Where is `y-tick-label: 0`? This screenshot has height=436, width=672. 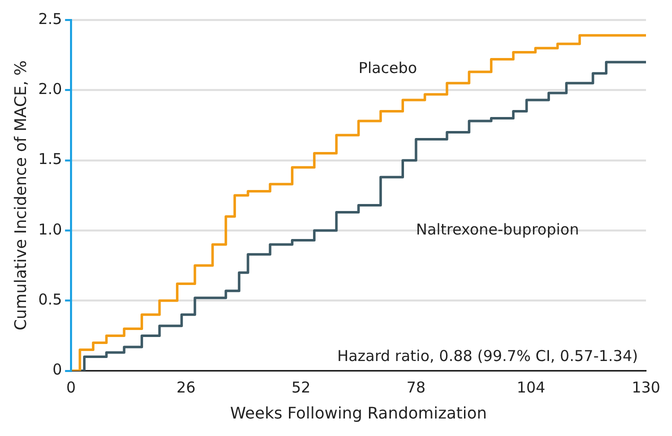
y-tick-label: 0 is located at coordinates (57, 369).